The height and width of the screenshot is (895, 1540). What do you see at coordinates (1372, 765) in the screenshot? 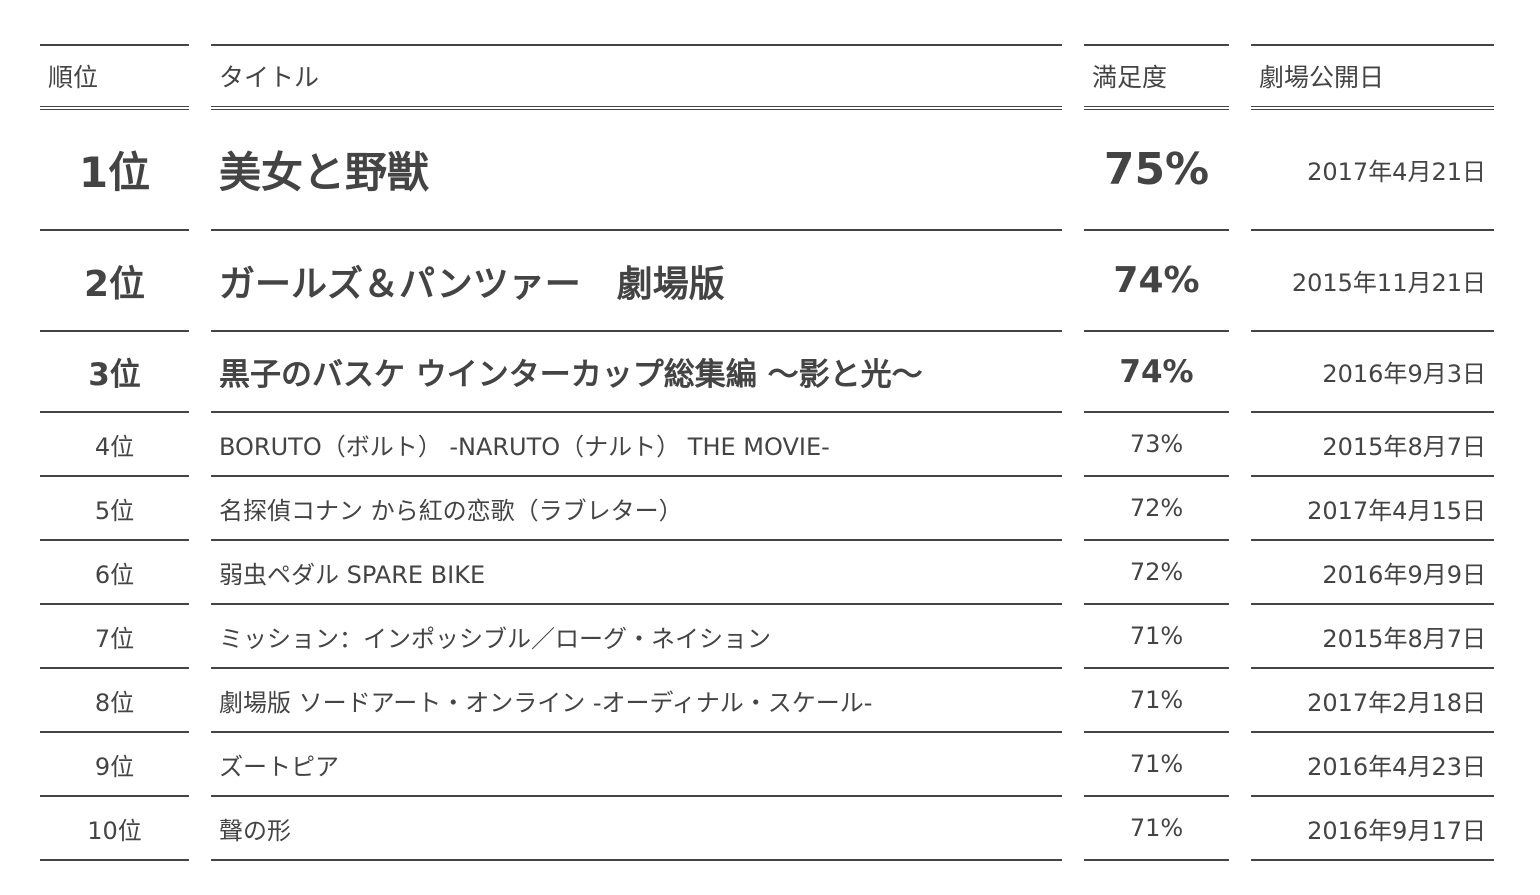
I see `release-date-cell: 2016年4月23日` at bounding box center [1372, 765].